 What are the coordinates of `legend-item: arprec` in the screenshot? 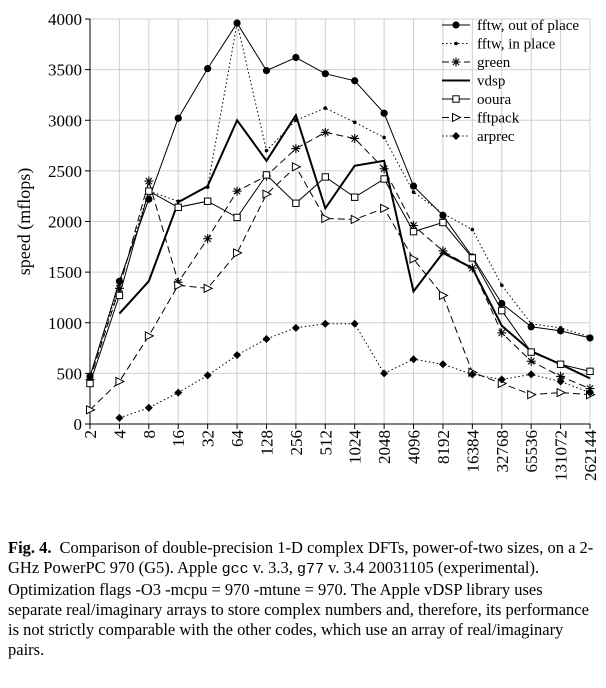 It's located at (478, 137).